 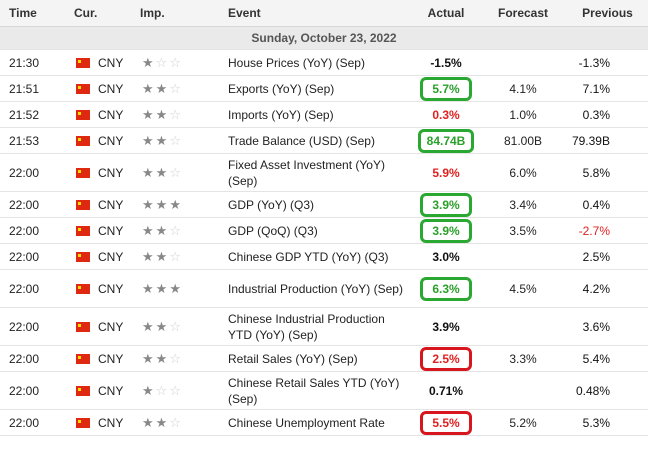 I want to click on event-importance: ★★☆, so click(x=180, y=256).